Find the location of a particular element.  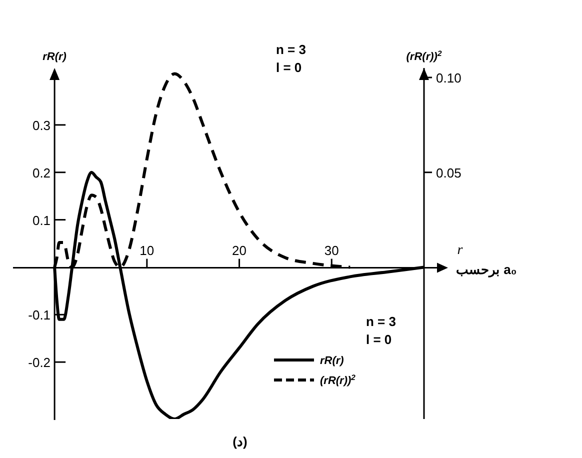

y-axis-title: rR(r) is located at coordinates (54, 57).